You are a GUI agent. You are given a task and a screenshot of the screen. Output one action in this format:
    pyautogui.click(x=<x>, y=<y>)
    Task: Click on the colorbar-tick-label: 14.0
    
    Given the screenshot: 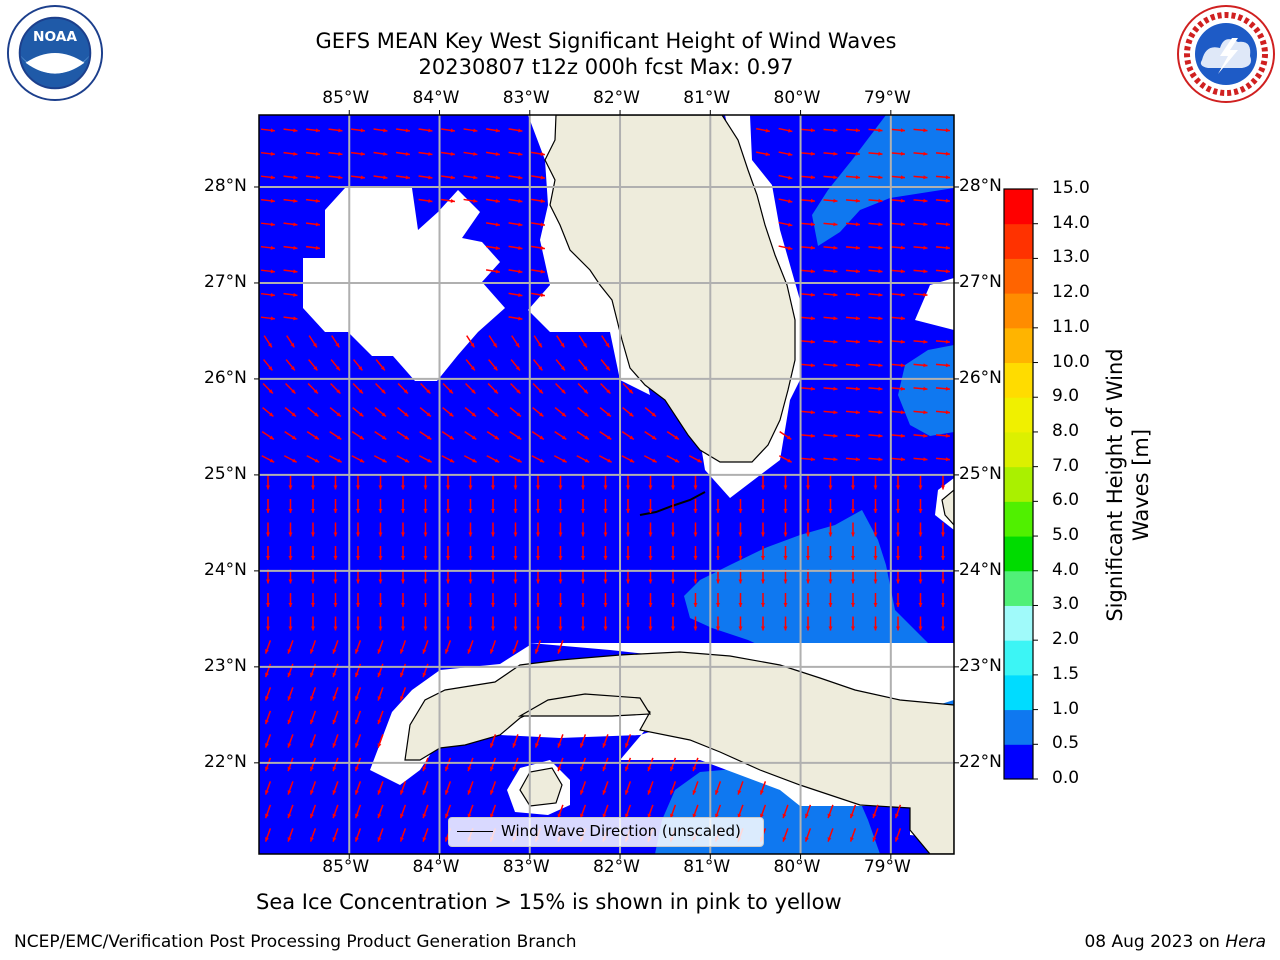 What is the action you would take?
    pyautogui.click(x=1071, y=222)
    